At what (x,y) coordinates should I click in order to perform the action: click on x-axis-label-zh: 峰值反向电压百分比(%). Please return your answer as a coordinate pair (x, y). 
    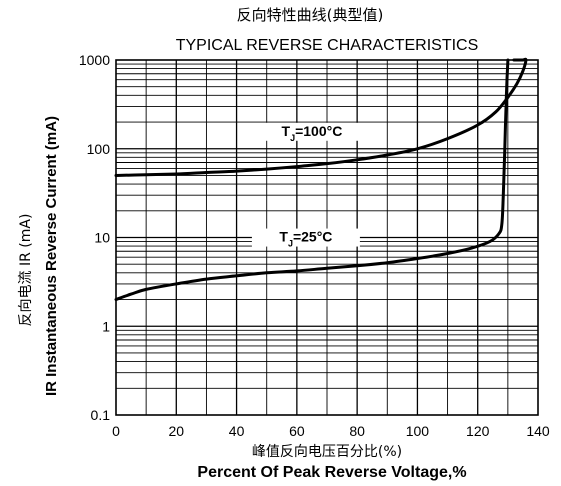
    Looking at the image, I should click on (327, 452).